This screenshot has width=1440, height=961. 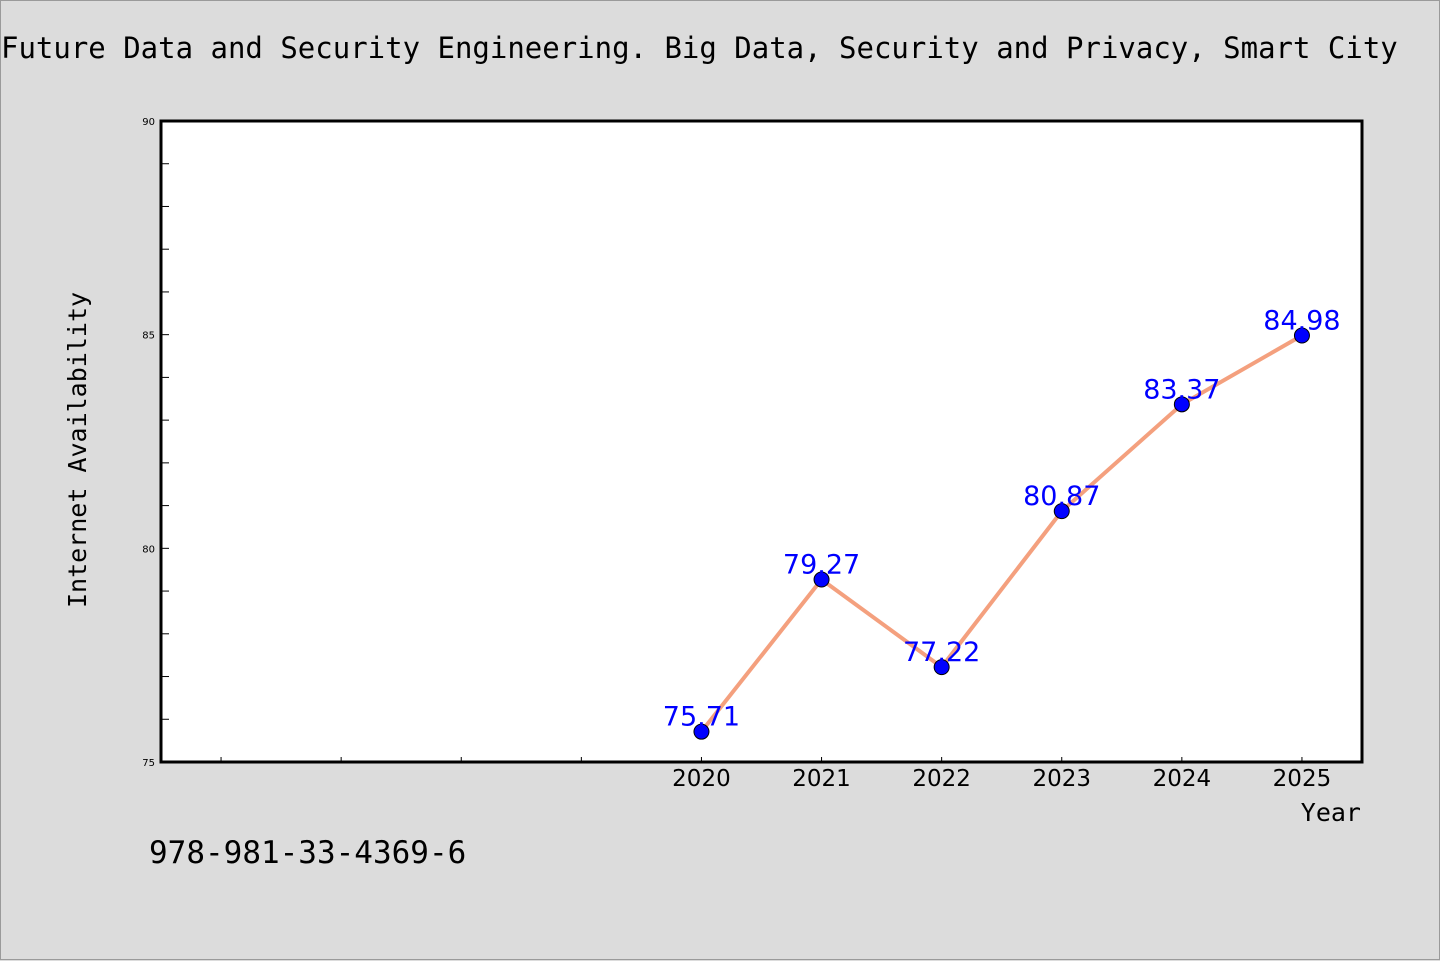 I want to click on x-tick-label: 2024, so click(x=1182, y=779).